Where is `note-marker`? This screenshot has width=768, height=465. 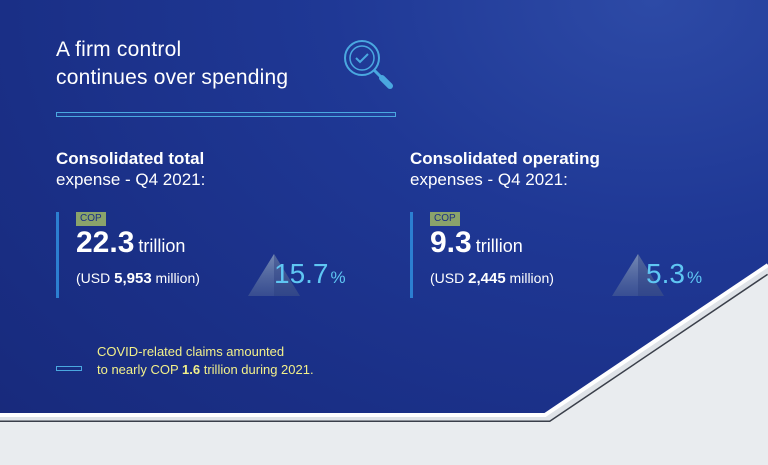 note-marker is located at coordinates (69, 368).